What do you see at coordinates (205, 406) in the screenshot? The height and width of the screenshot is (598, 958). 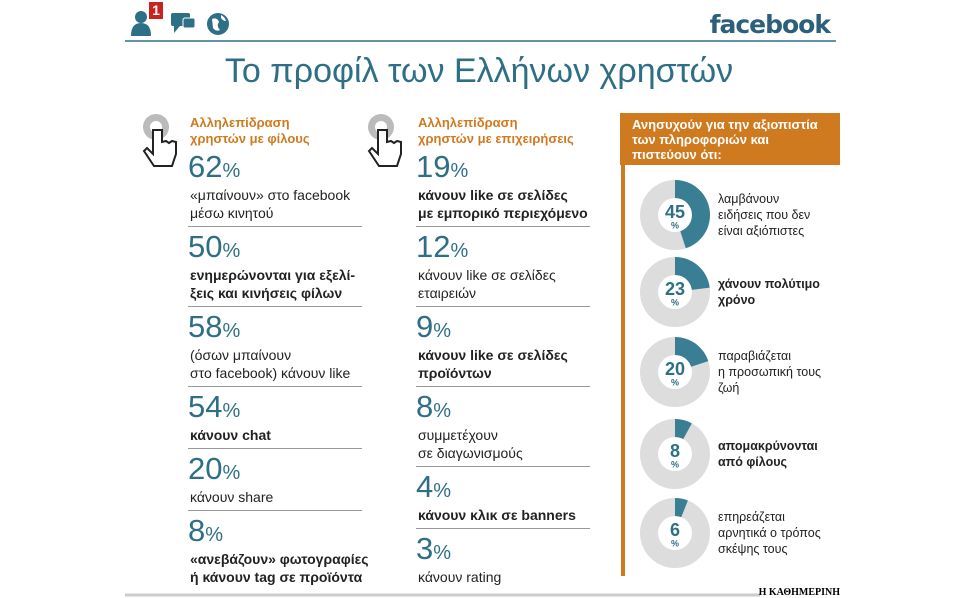 I see `stat-value: 54` at bounding box center [205, 406].